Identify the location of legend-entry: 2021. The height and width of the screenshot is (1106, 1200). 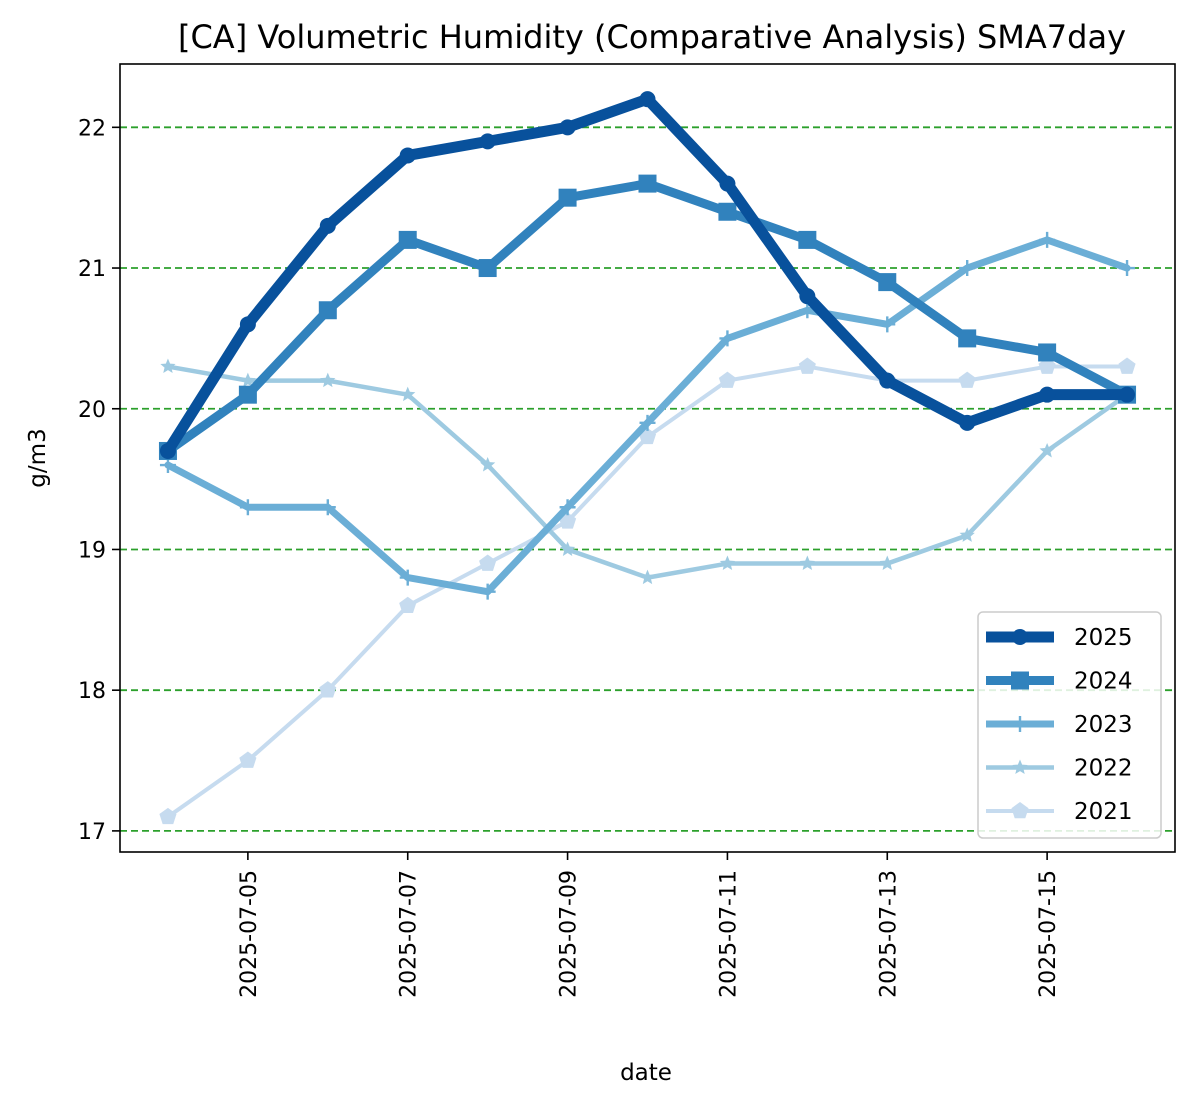
(1059, 812).